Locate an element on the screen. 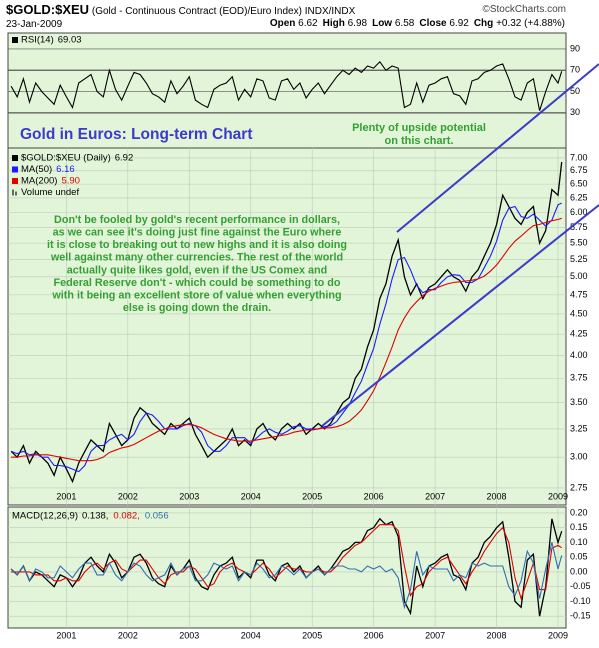  y-tick-label: 0.00 is located at coordinates (579, 571).